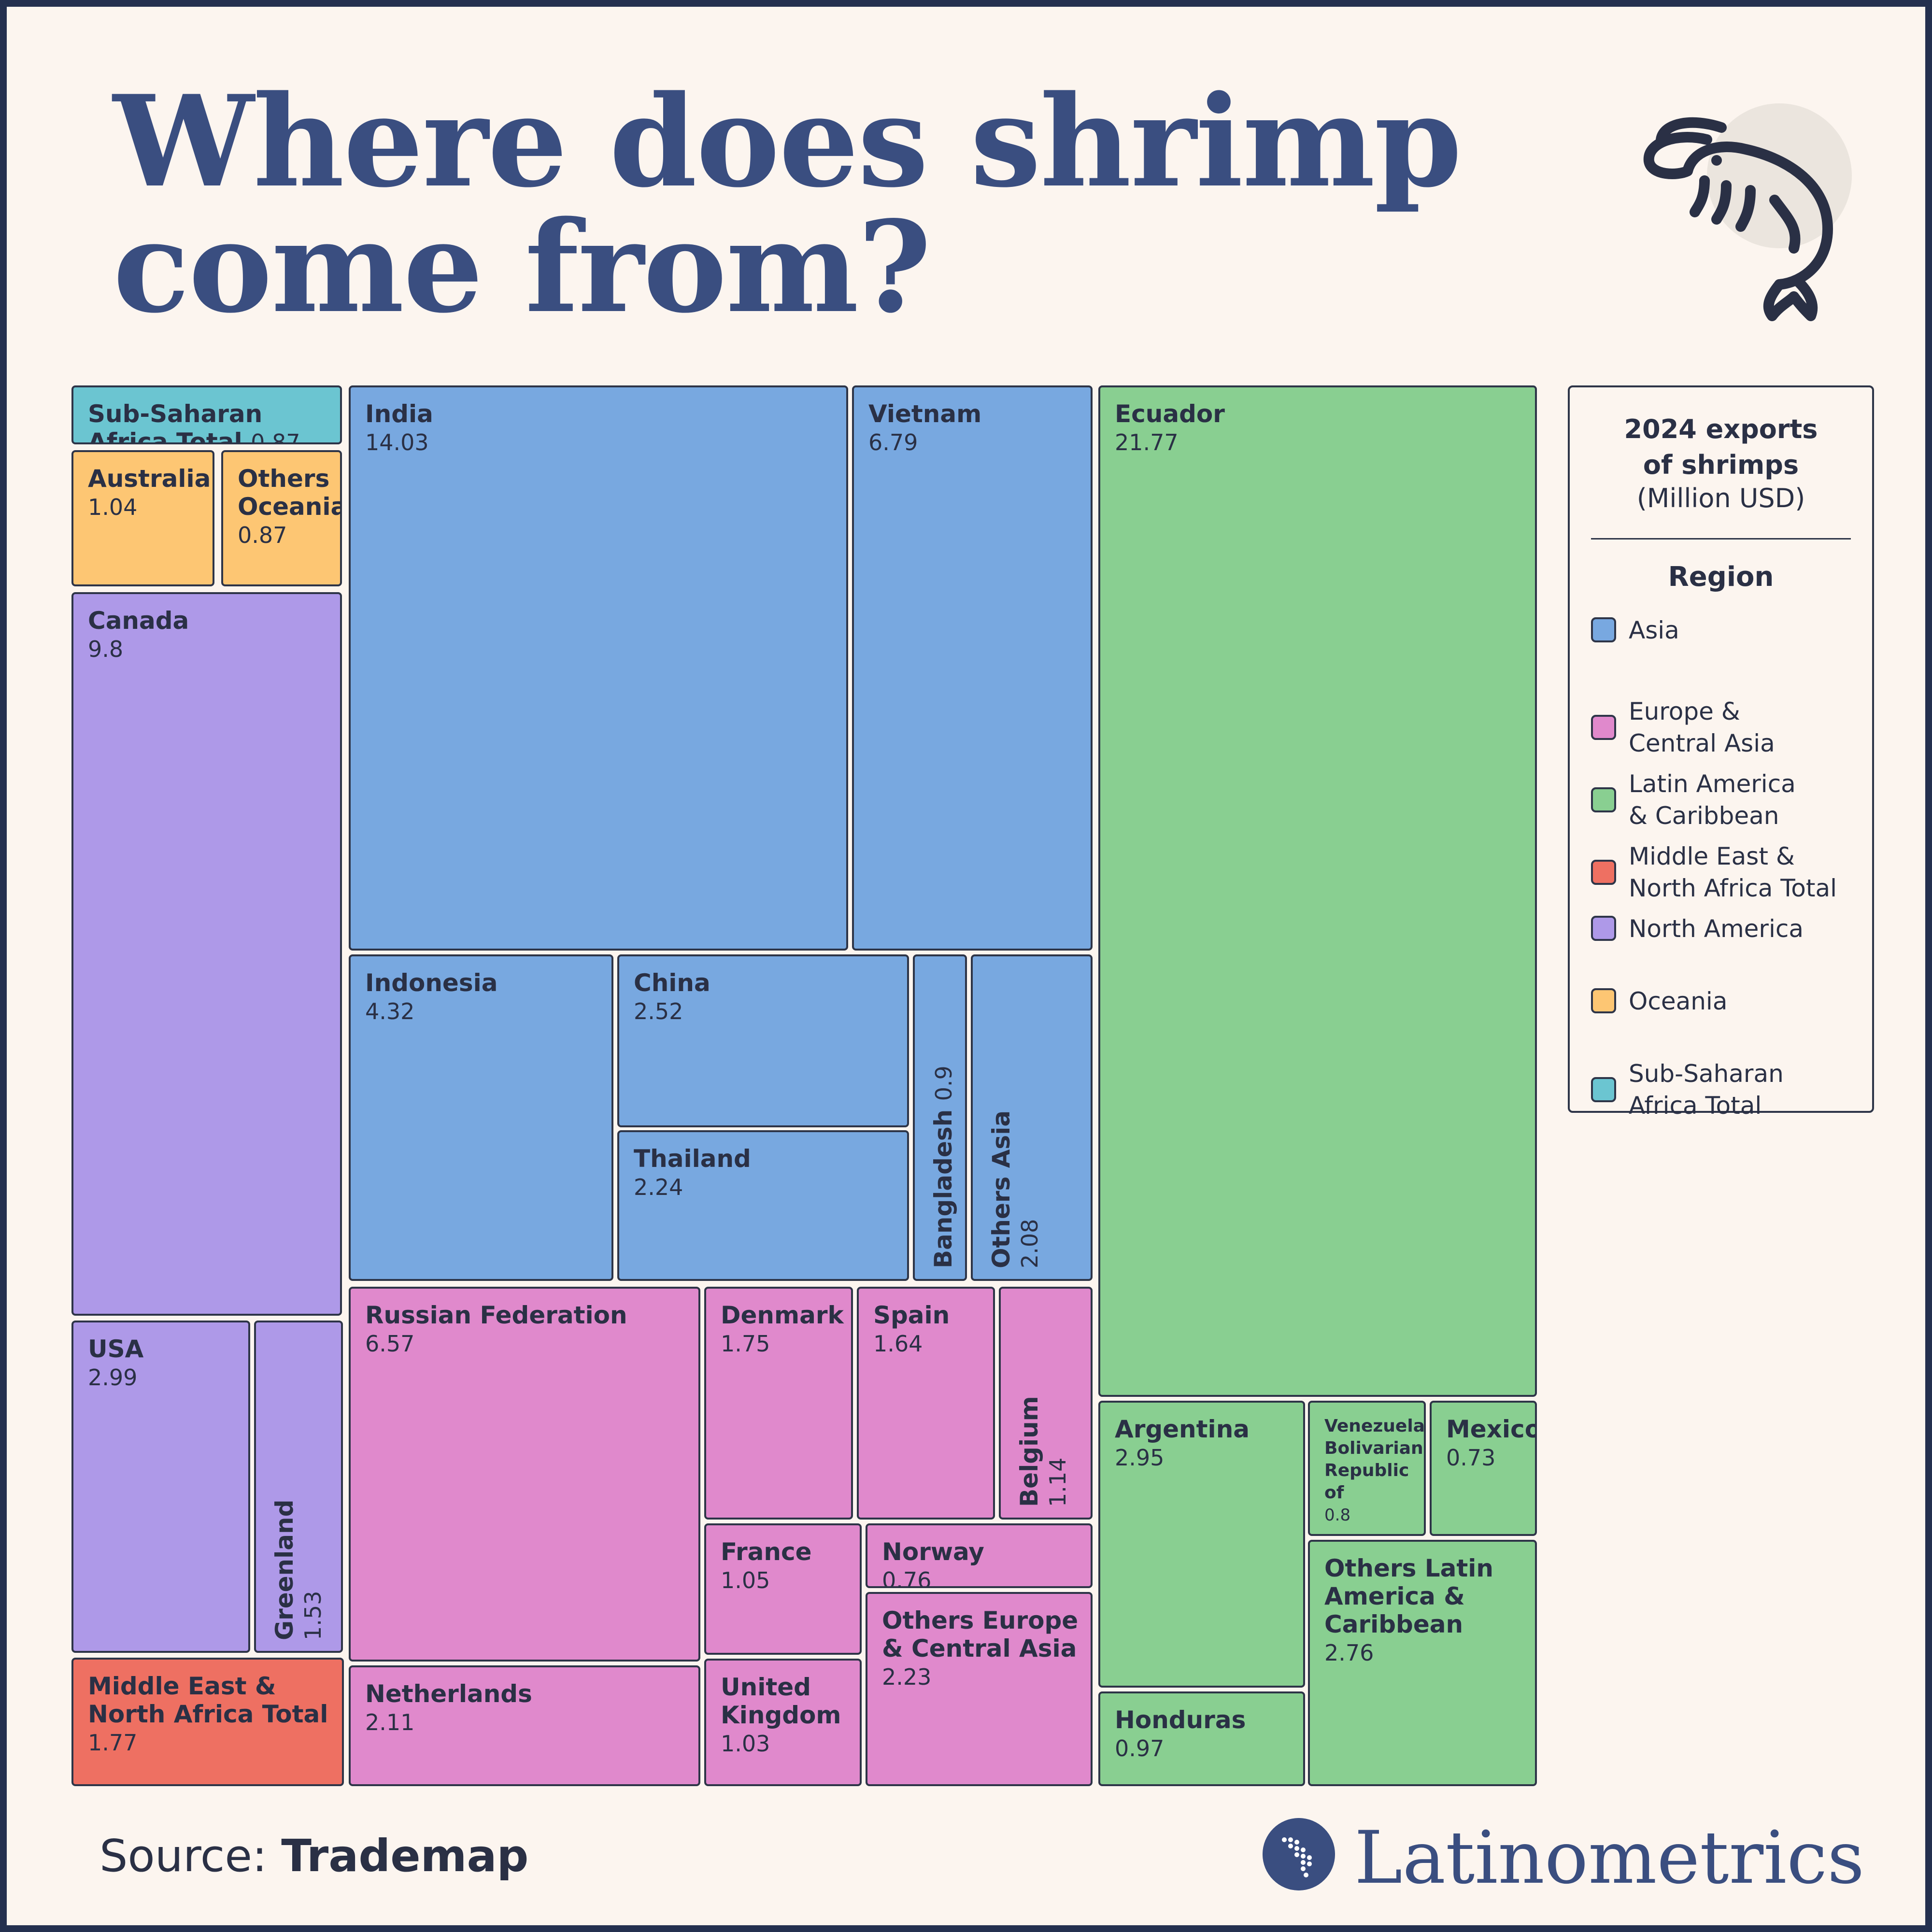  What do you see at coordinates (206, 954) in the screenshot?
I see `tile-canada: Canada 9.8` at bounding box center [206, 954].